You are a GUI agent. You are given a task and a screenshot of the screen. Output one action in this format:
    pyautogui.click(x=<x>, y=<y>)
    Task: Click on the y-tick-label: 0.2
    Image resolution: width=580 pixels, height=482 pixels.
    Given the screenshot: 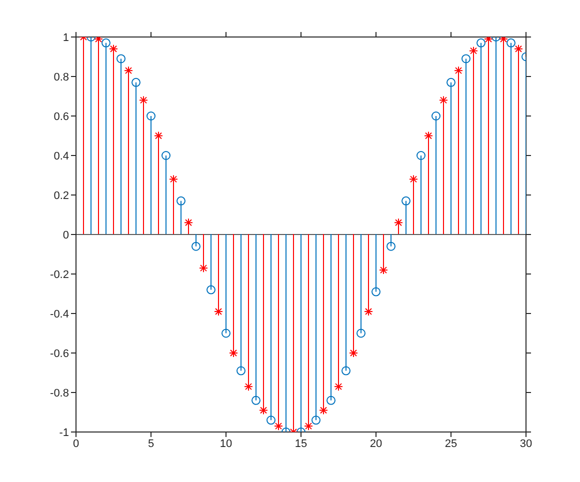 What is the action you would take?
    pyautogui.click(x=61, y=196)
    